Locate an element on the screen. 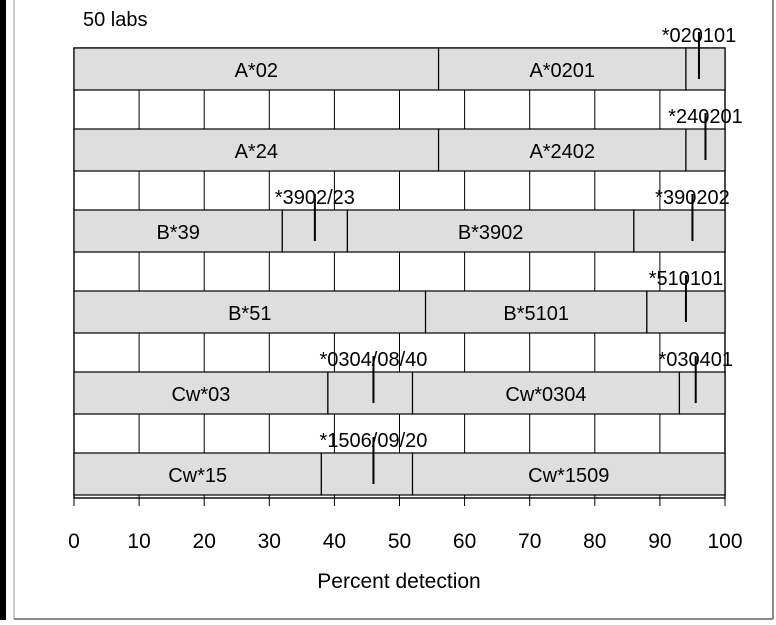  x-tick-label: 0 is located at coordinates (74, 541).